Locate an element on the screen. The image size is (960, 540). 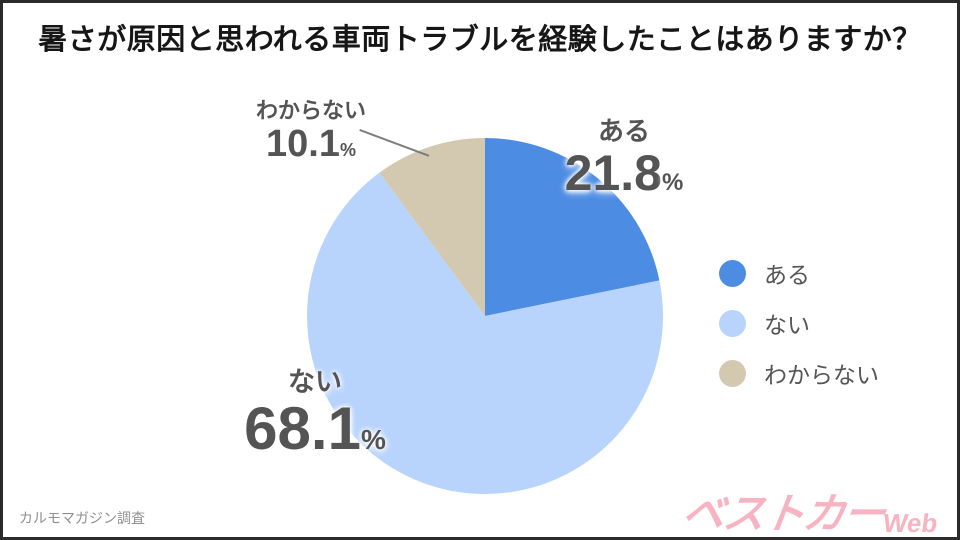
callout-aru-value: 21.8% is located at coordinates (624, 173).